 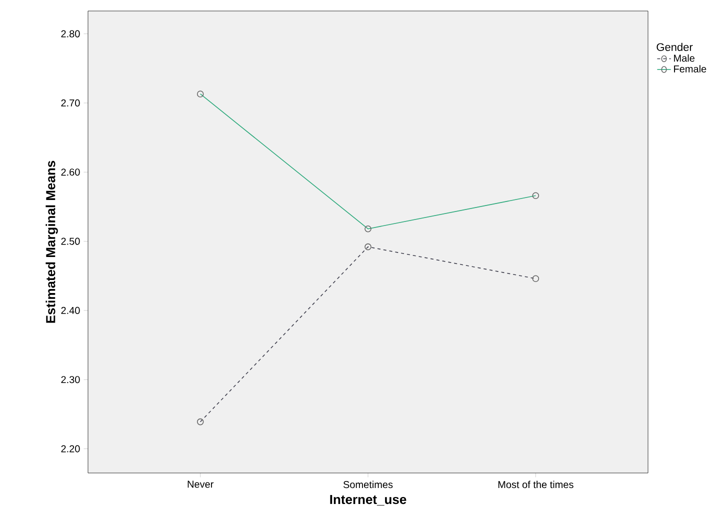 What do you see at coordinates (70, 103) in the screenshot?
I see `y-tick-label: 2.70` at bounding box center [70, 103].